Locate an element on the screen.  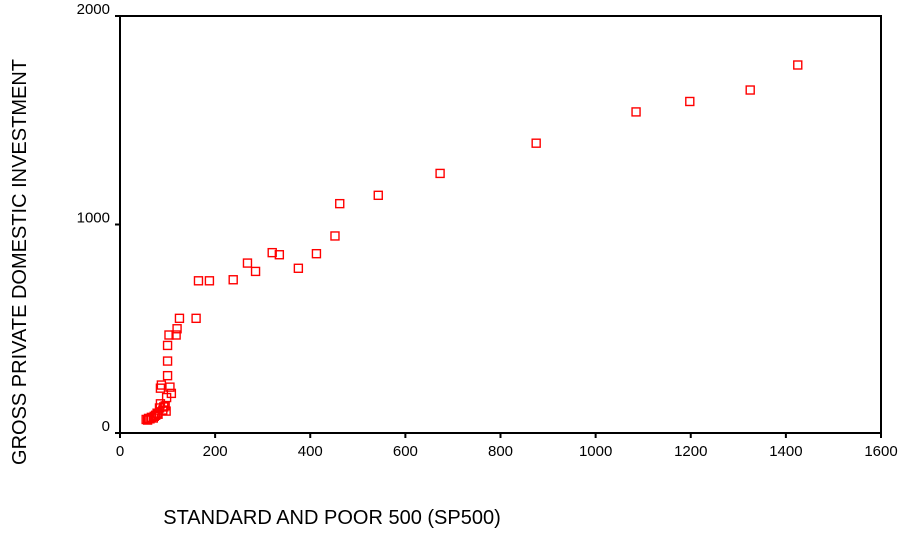
y-axis: 0 1000 2000 is located at coordinates (98, 218).